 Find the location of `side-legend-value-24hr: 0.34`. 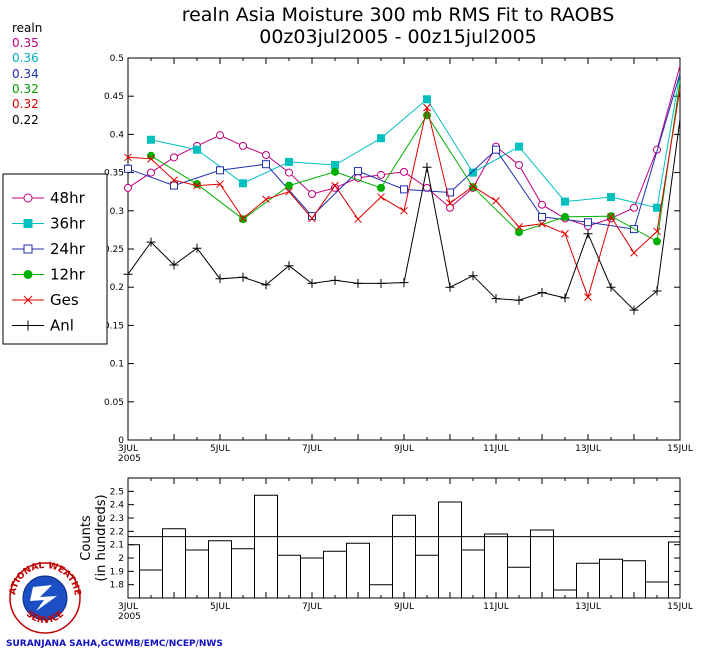

side-legend-value-24hr: 0.34 is located at coordinates (25, 74).